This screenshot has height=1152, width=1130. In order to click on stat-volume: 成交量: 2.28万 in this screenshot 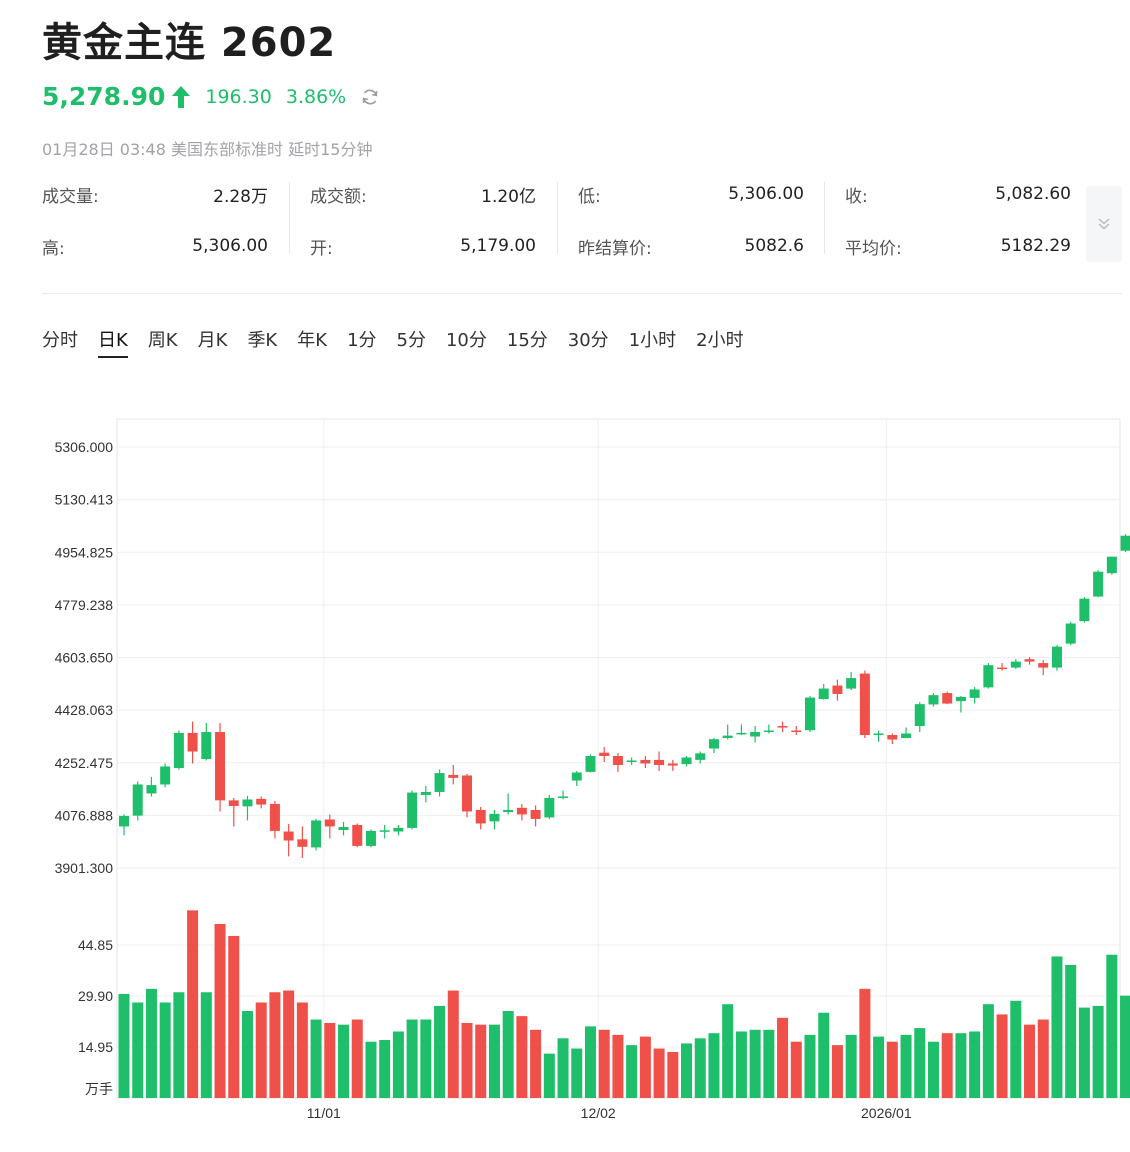, I will do `click(155, 196)`.